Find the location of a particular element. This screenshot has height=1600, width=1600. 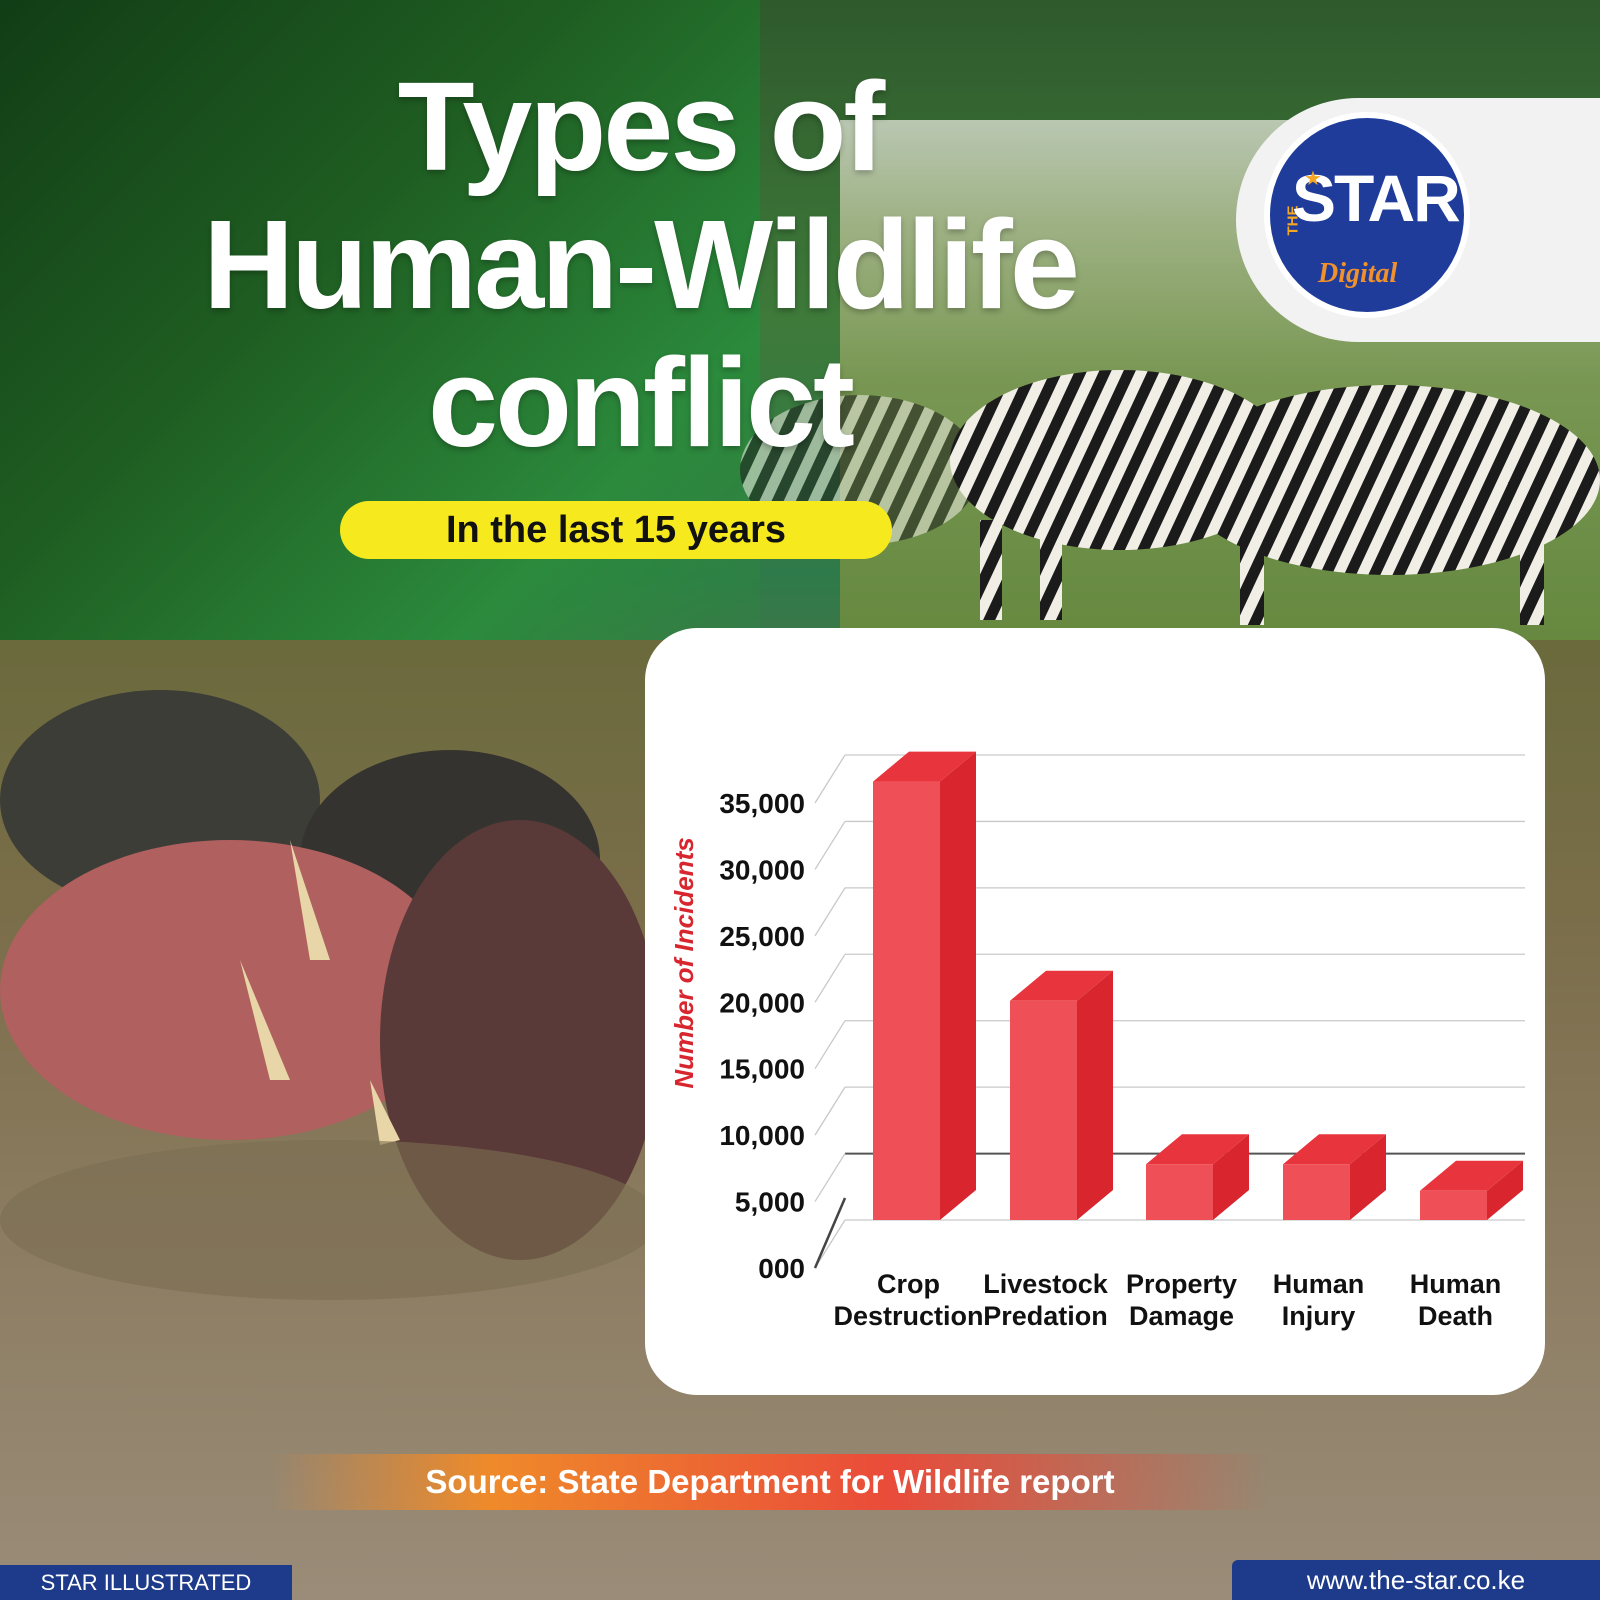

title-line-2: Human-Wildlife is located at coordinates (641, 264).